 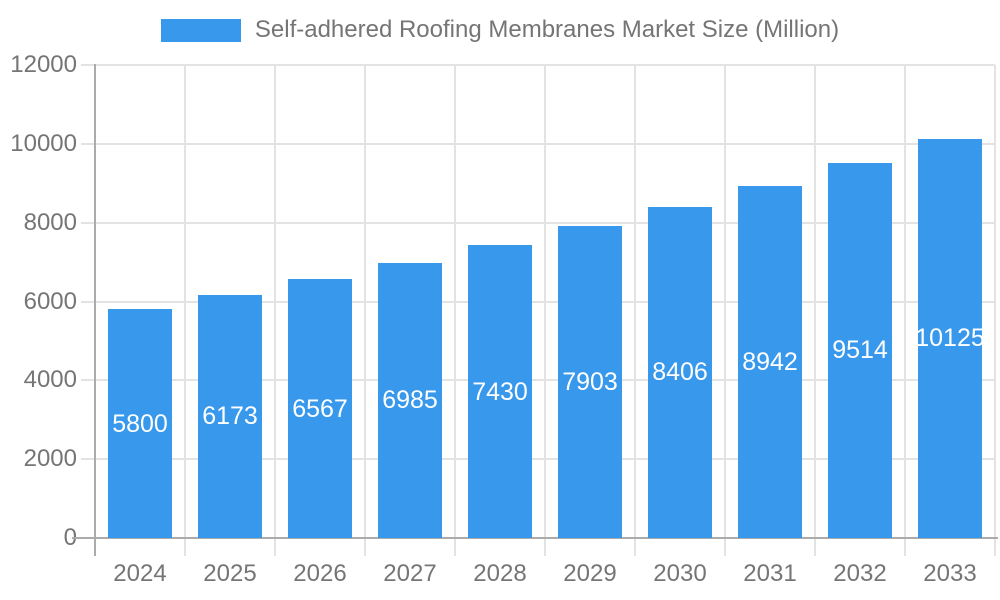 What do you see at coordinates (200, 30) in the screenshot?
I see `legend-swatch-icon` at bounding box center [200, 30].